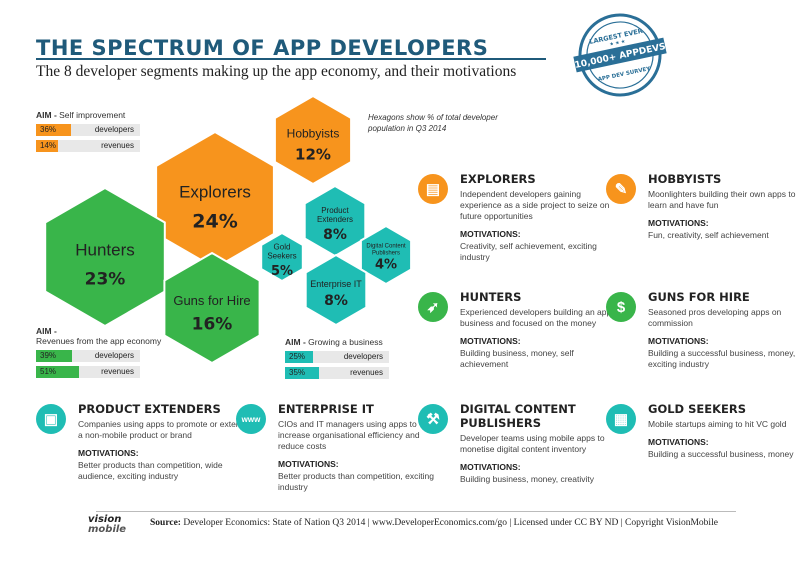 This screenshot has height=563, width=800. What do you see at coordinates (335, 210) in the screenshot?
I see `hexagon-label: Product` at bounding box center [335, 210].